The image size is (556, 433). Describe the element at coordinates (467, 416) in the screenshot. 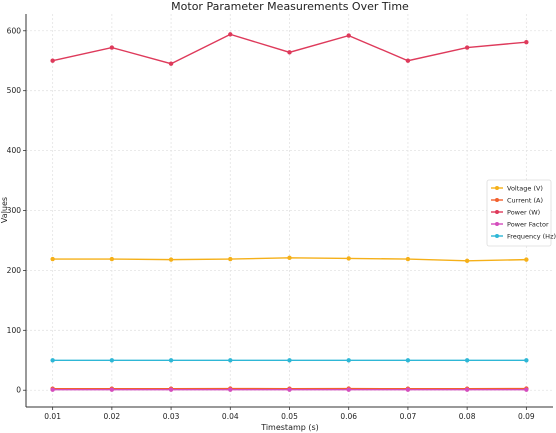

I see `x-tick-label: 0.08` at that location.